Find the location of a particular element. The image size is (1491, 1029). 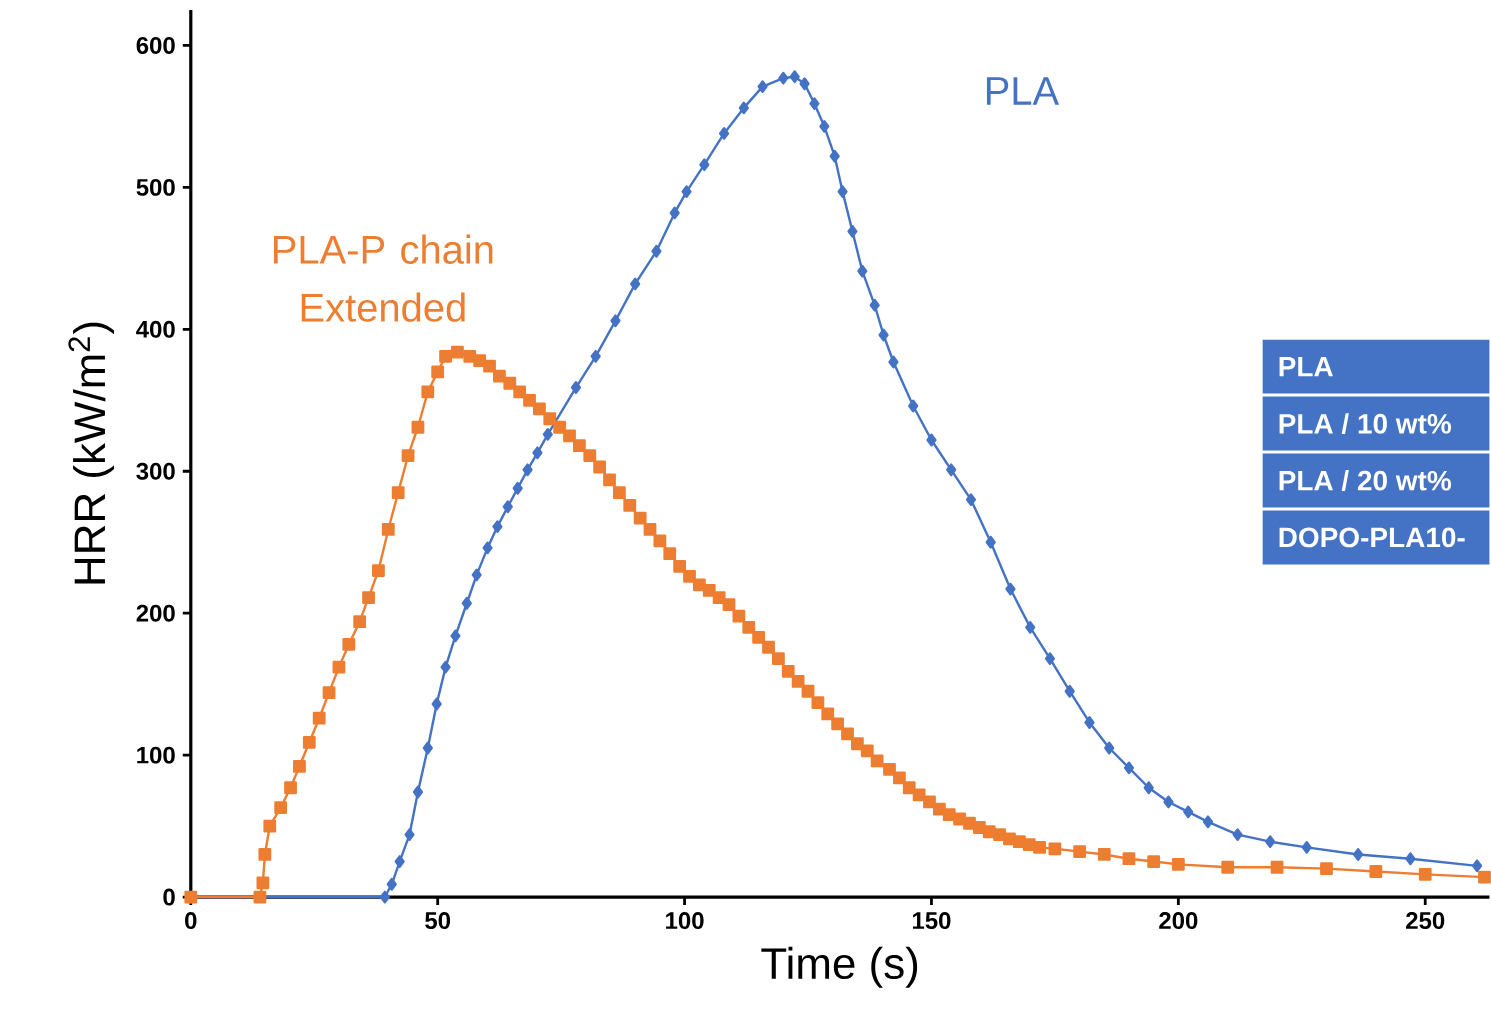

annotation: DOPO-PLA10- is located at coordinates (1372, 537).